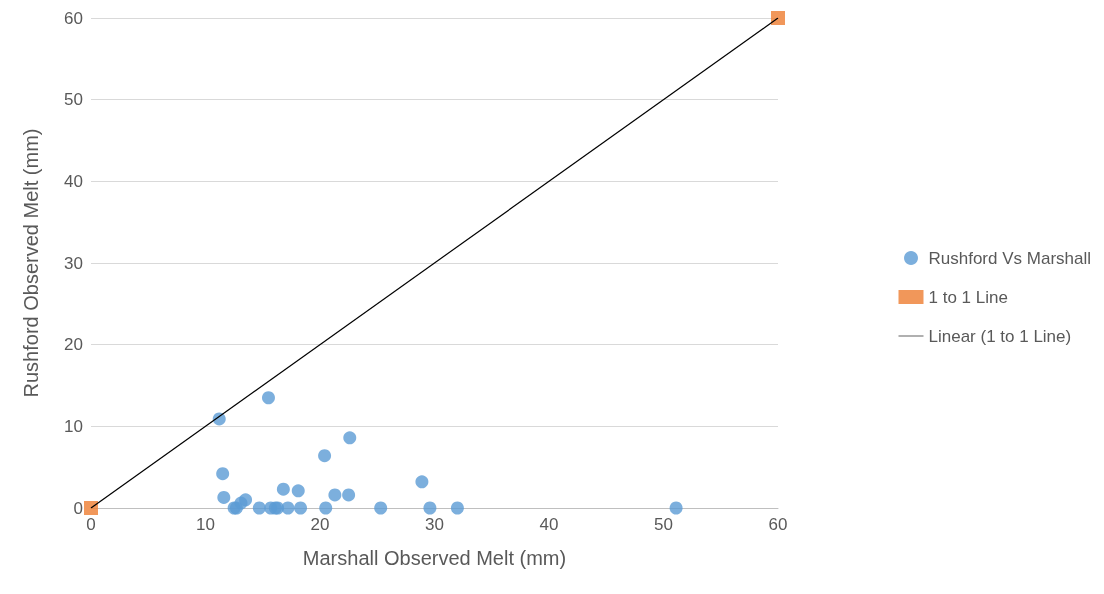 The image size is (1104, 594). What do you see at coordinates (434, 558) in the screenshot?
I see `x-axis-title: Marshall Observed Melt (mm)` at bounding box center [434, 558].